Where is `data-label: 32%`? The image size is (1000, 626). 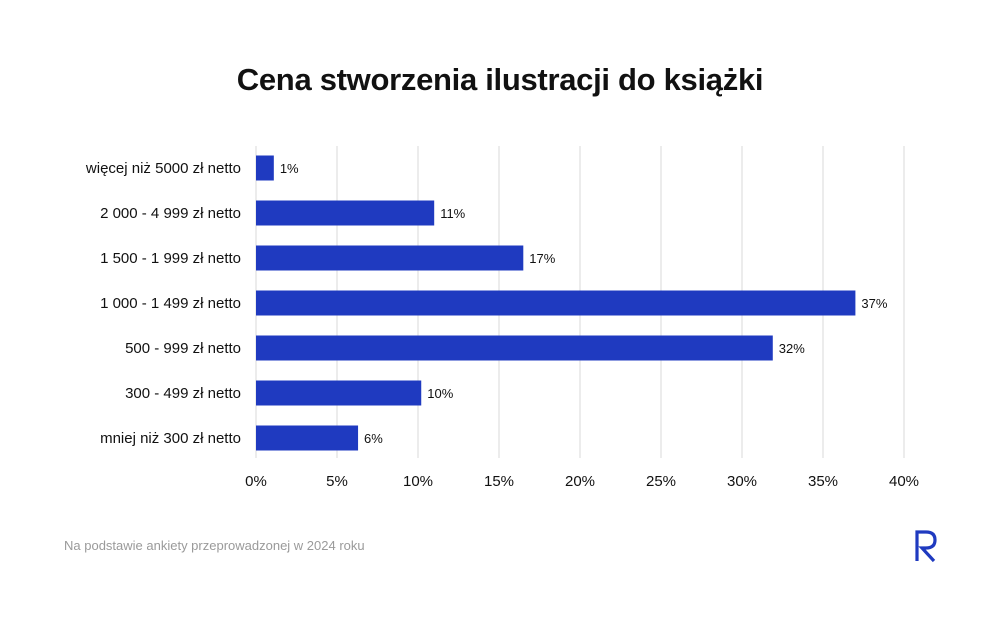 data-label: 32% is located at coordinates (792, 348).